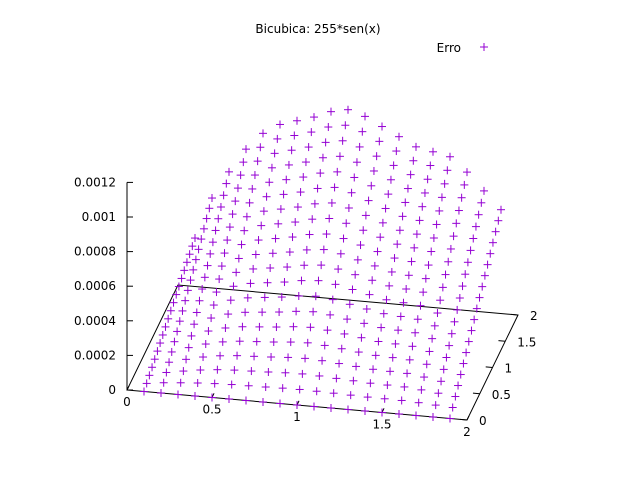  Describe the element at coordinates (467, 432) in the screenshot. I see `x-tick-label: 2` at that location.